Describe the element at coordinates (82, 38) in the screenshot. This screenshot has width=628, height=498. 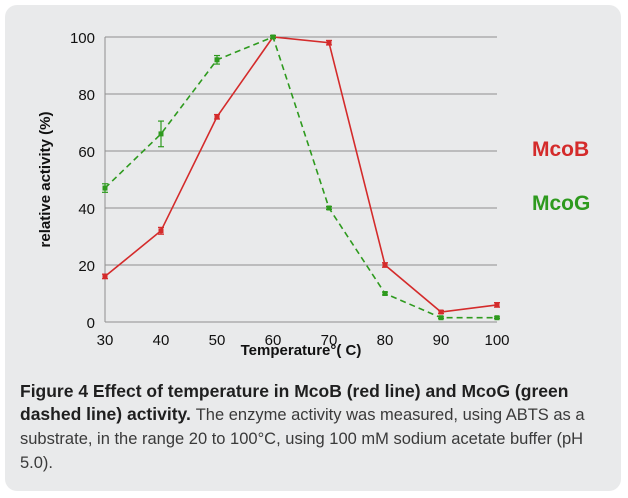
I see `y-tick-100: 100` at that location.